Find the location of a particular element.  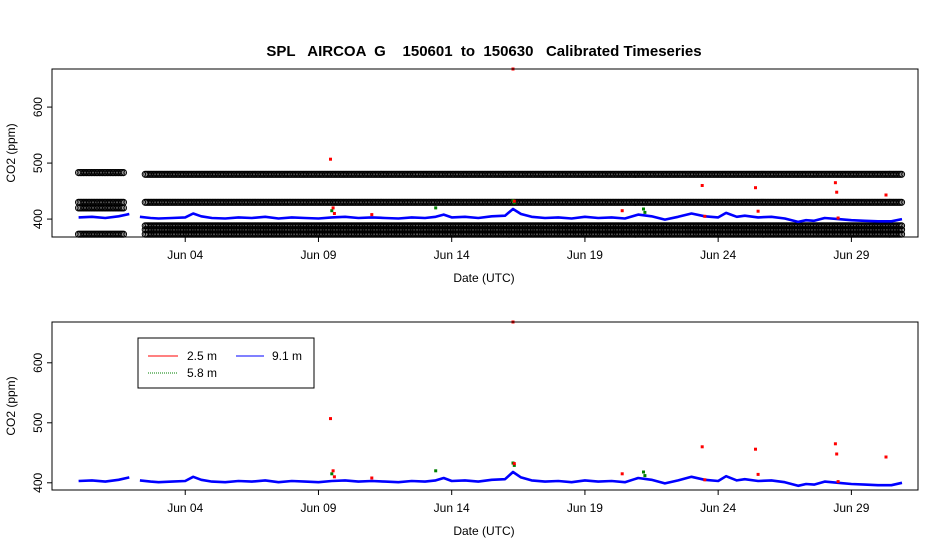

legend-box is located at coordinates (226, 363).